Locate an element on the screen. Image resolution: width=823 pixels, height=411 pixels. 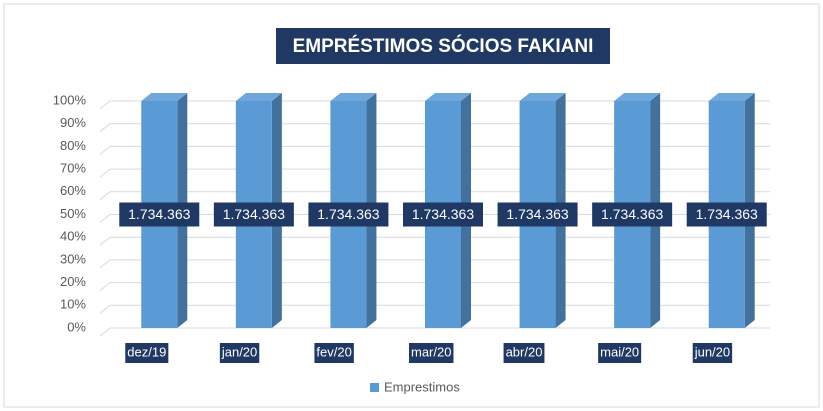
y-tick-label: 90% is located at coordinates (73, 122).